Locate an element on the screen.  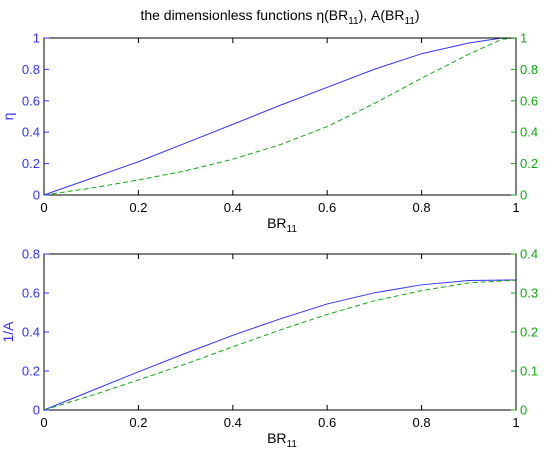
y-right-tick-label: 0.6 is located at coordinates (529, 100).